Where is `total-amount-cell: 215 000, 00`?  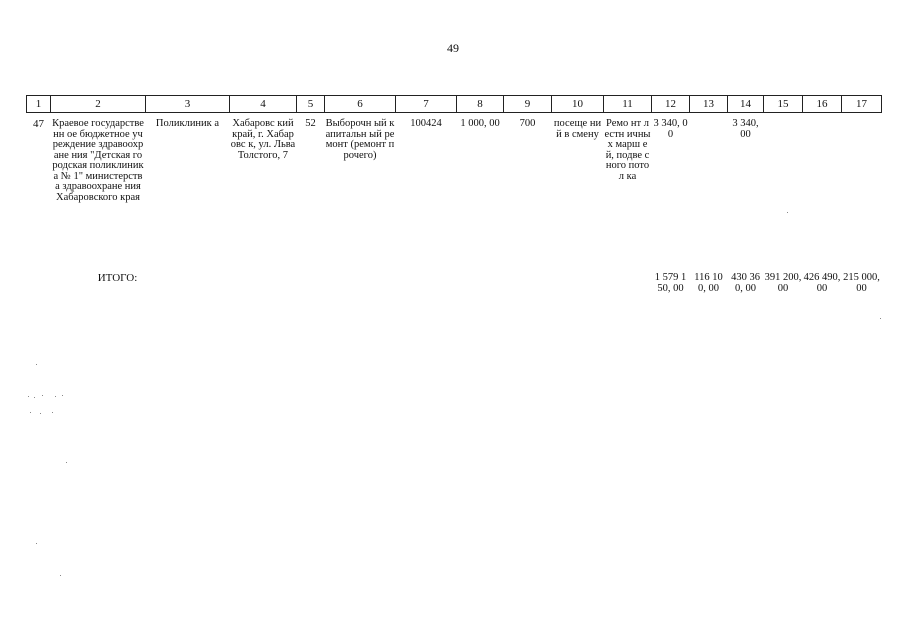
total-amount-cell: 215 000, 00 is located at coordinates (861, 283).